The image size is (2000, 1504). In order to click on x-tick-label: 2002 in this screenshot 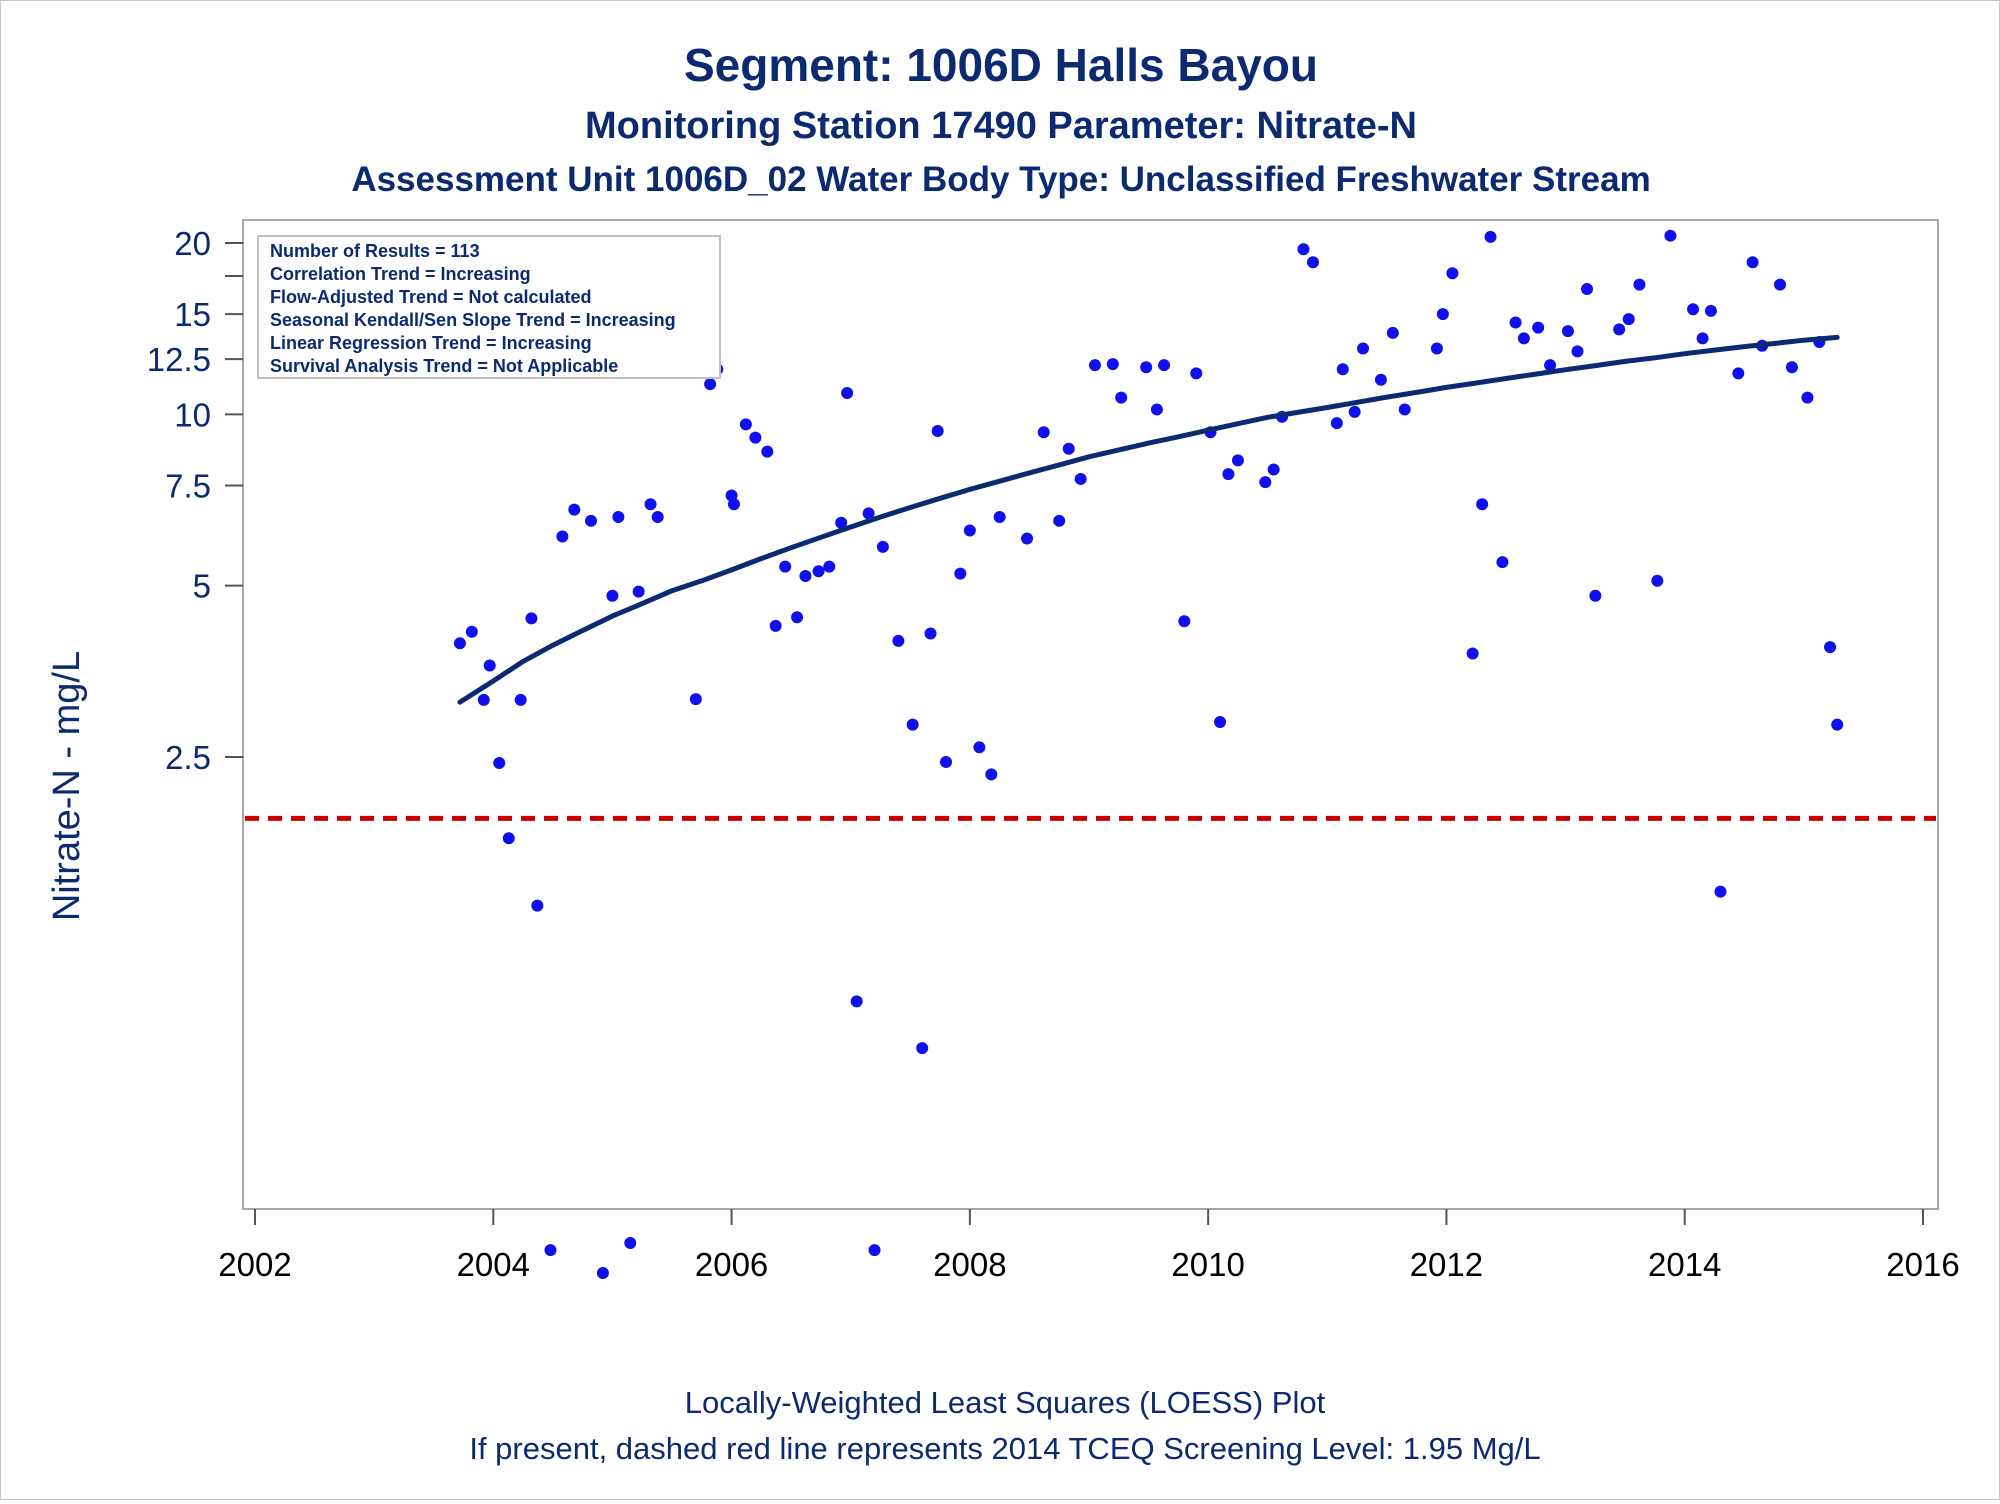, I will do `click(254, 1264)`.